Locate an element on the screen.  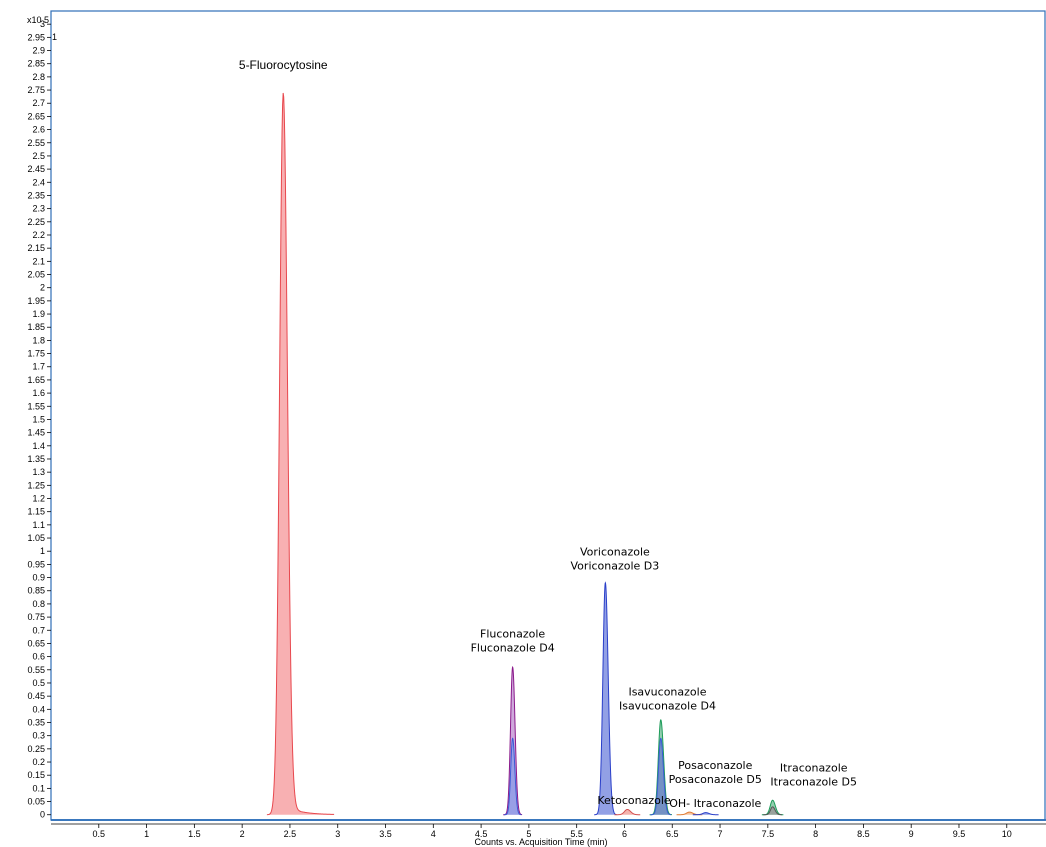
y-tick-label: 3 is located at coordinates (42, 24).